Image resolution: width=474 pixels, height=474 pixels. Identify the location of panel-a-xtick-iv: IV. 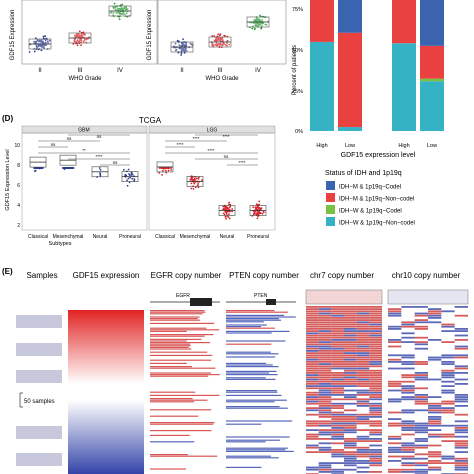
(120, 71).